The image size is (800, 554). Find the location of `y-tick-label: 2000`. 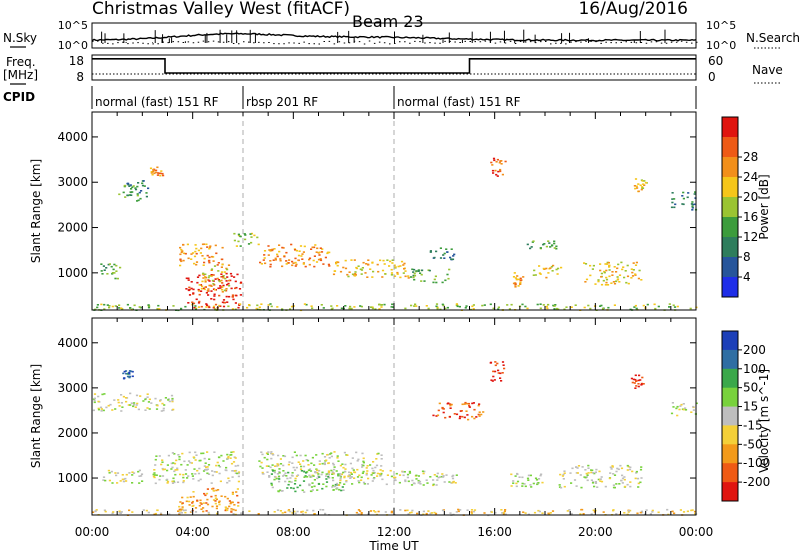

y-tick-label: 2000 is located at coordinates (72, 433).